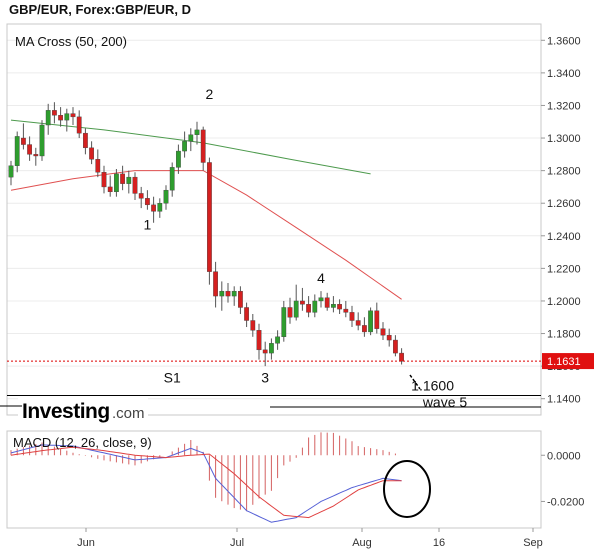 The height and width of the screenshot is (554, 598). I want to click on wave-label: 3, so click(265, 377).